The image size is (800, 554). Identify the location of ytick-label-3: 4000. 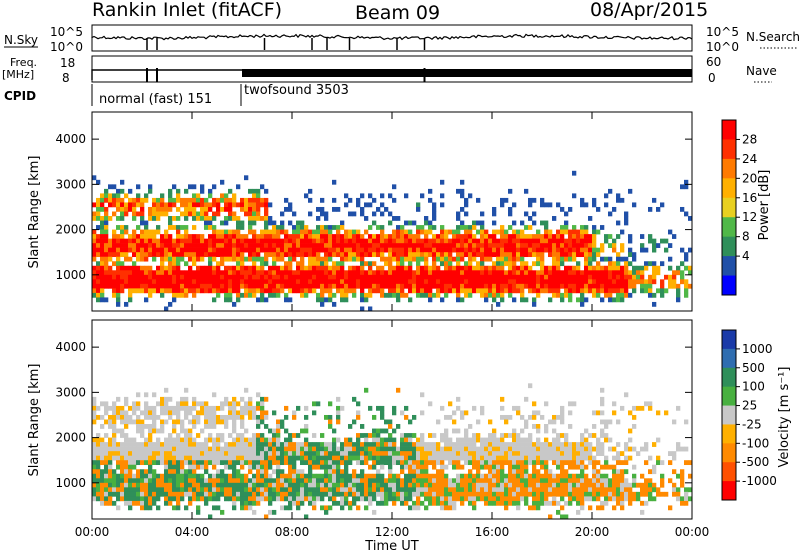
(70, 347).